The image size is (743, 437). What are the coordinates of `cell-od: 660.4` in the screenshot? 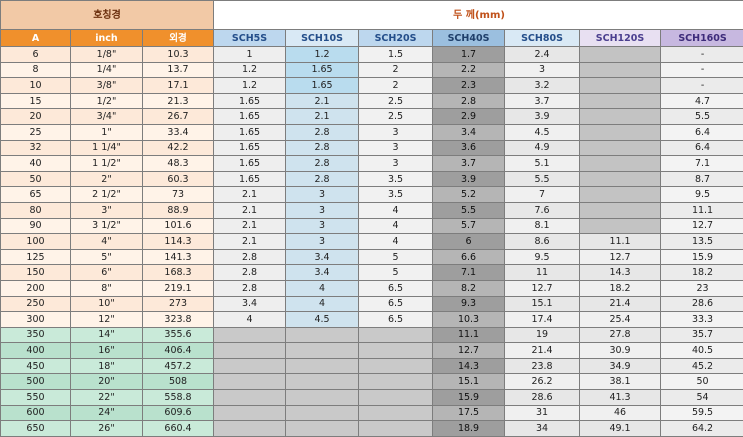 It's located at (178, 428).